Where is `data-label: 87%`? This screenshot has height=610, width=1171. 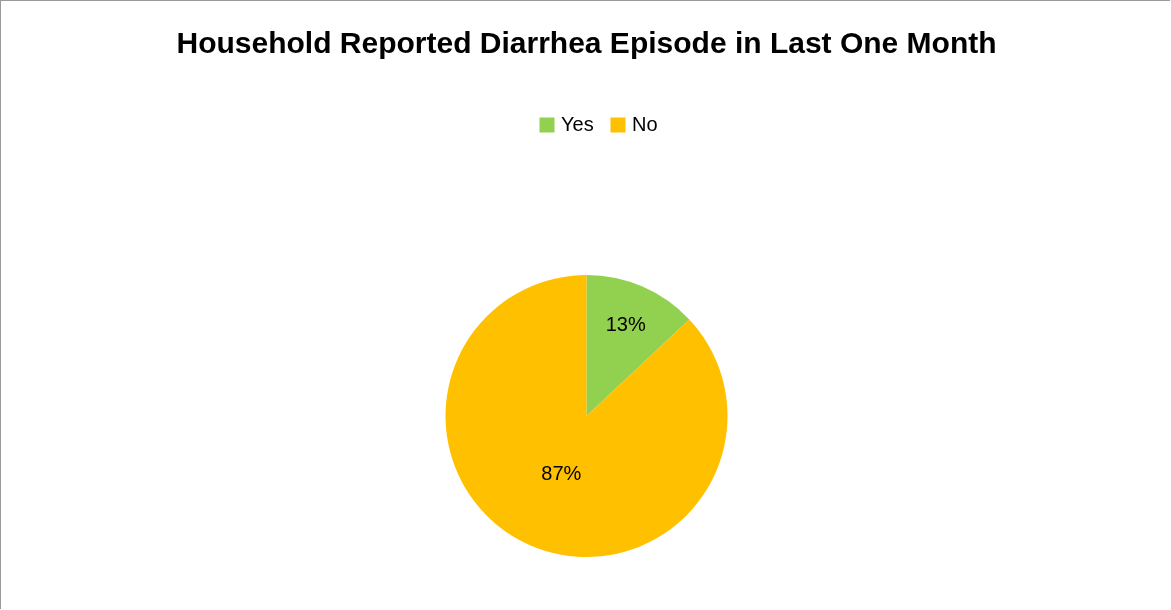 data-label: 87% is located at coordinates (561, 473).